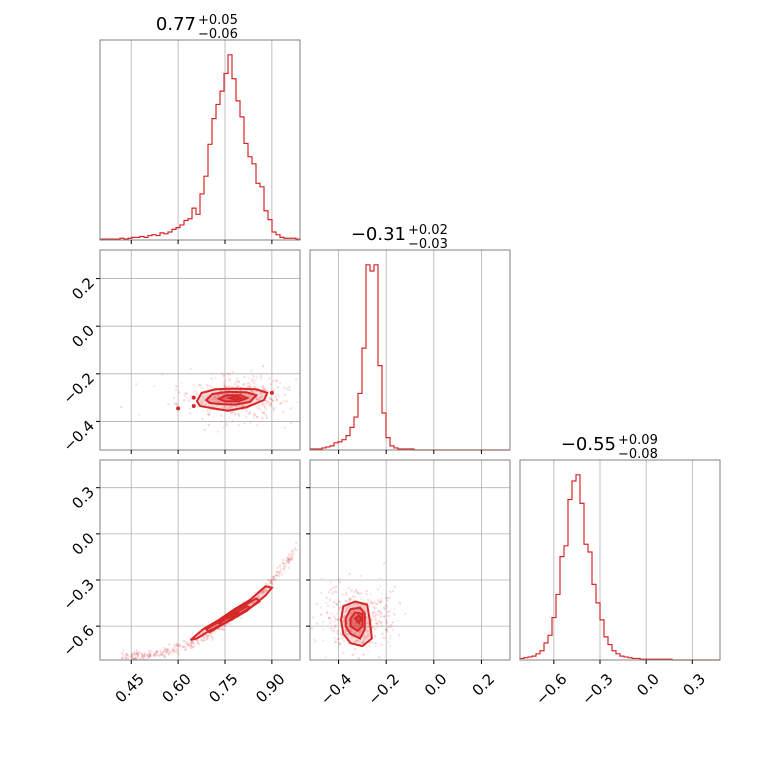 Image resolution: width=760 pixels, height=760 pixels. I want to click on outlier-point, so click(178, 408).